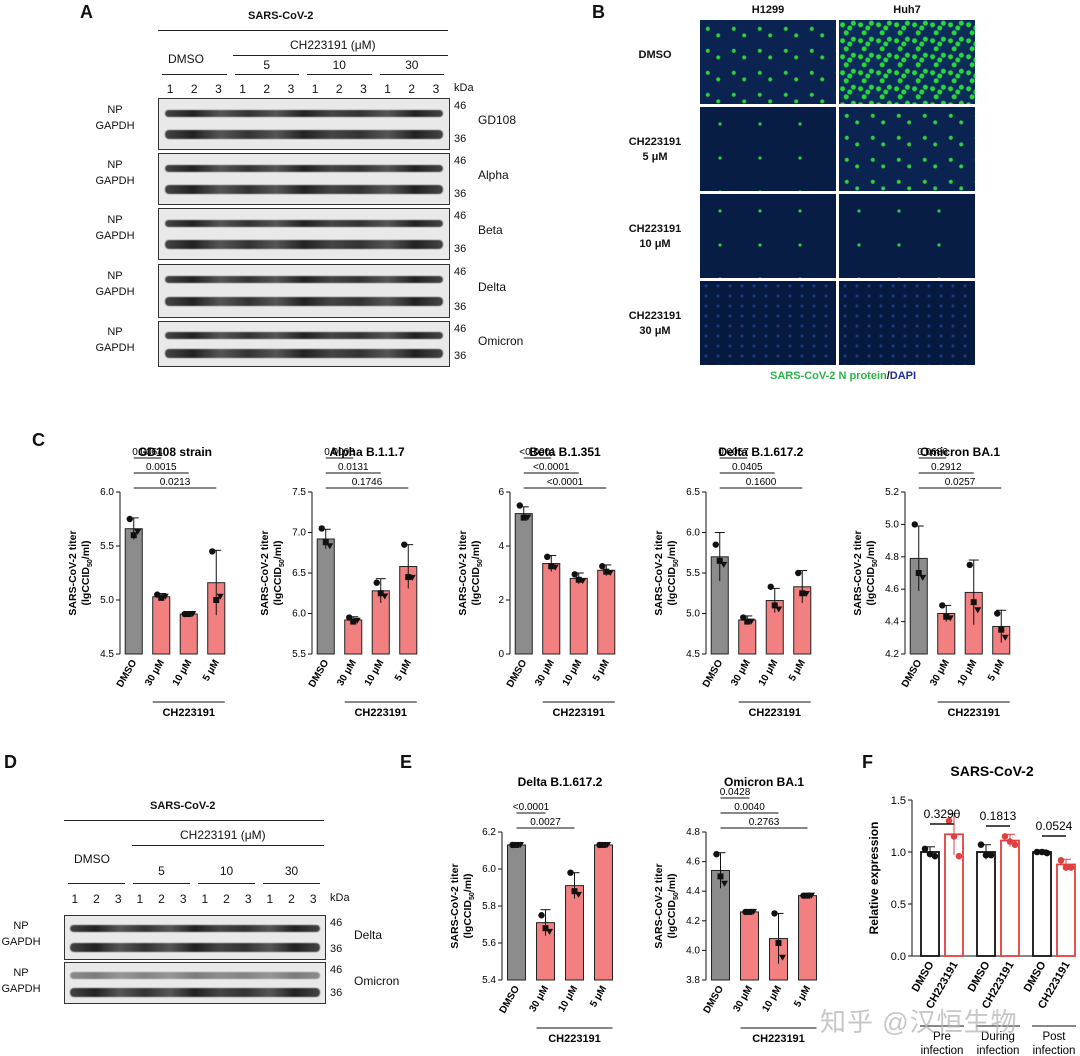 Image resolution: width=1080 pixels, height=1056 pixels. What do you see at coordinates (497, 120) in the screenshot?
I see `strain-label: GD108` at bounding box center [497, 120].